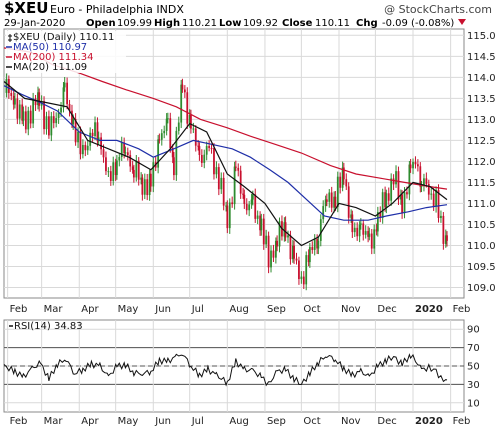 The image size is (497, 428). What do you see at coordinates (34, 23) in the screenshot?
I see `quote-date: 29-Jan-2020` at bounding box center [34, 23].